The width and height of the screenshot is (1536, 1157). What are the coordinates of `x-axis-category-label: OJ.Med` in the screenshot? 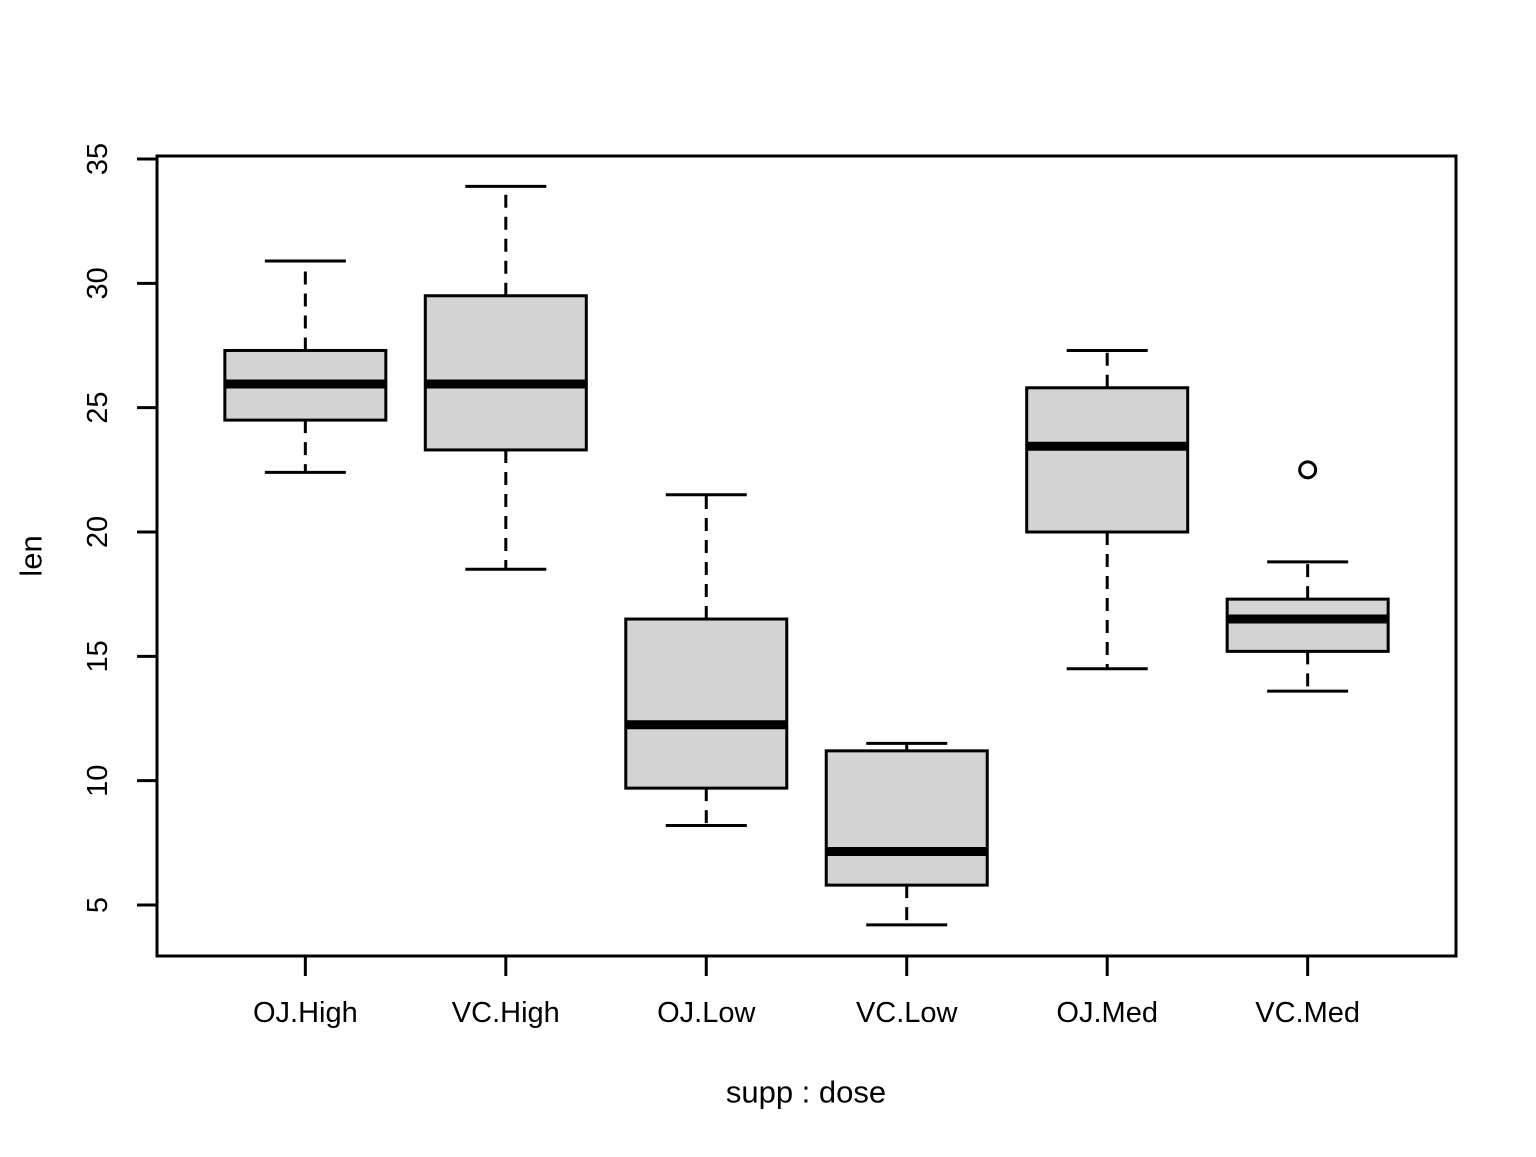 It's located at (1107, 1013).